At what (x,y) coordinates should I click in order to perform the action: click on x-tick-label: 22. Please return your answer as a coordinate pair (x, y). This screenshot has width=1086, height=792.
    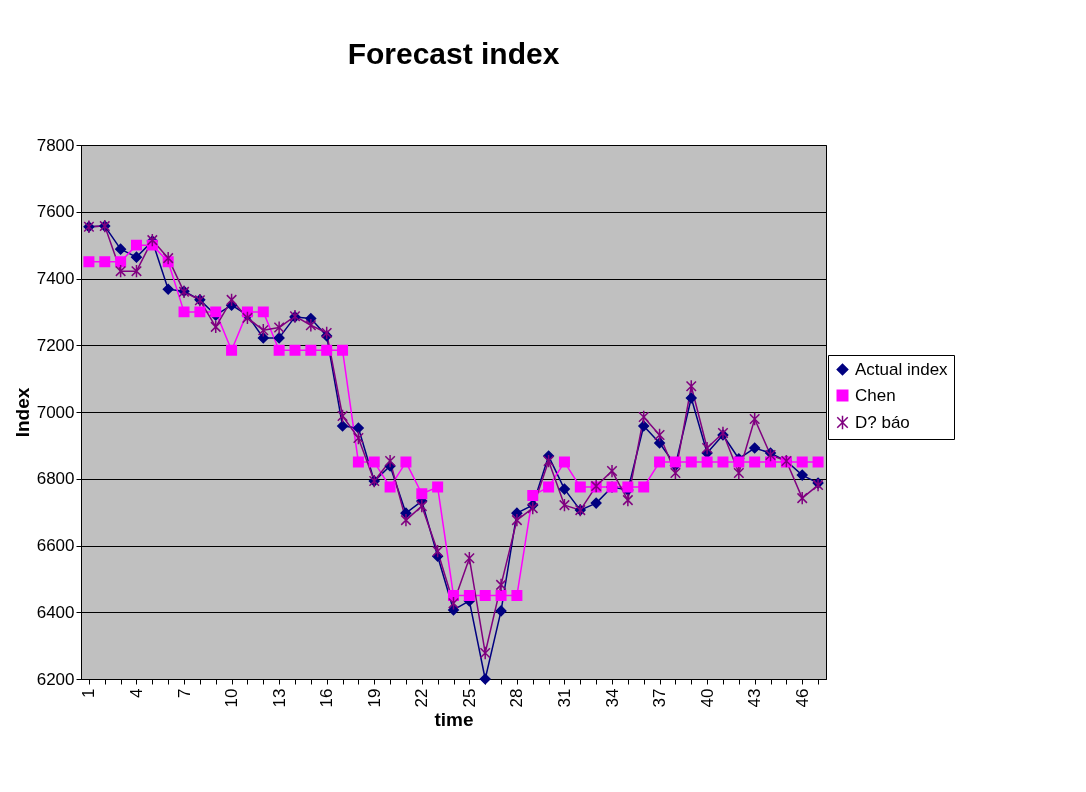
    Looking at the image, I should click on (422, 698).